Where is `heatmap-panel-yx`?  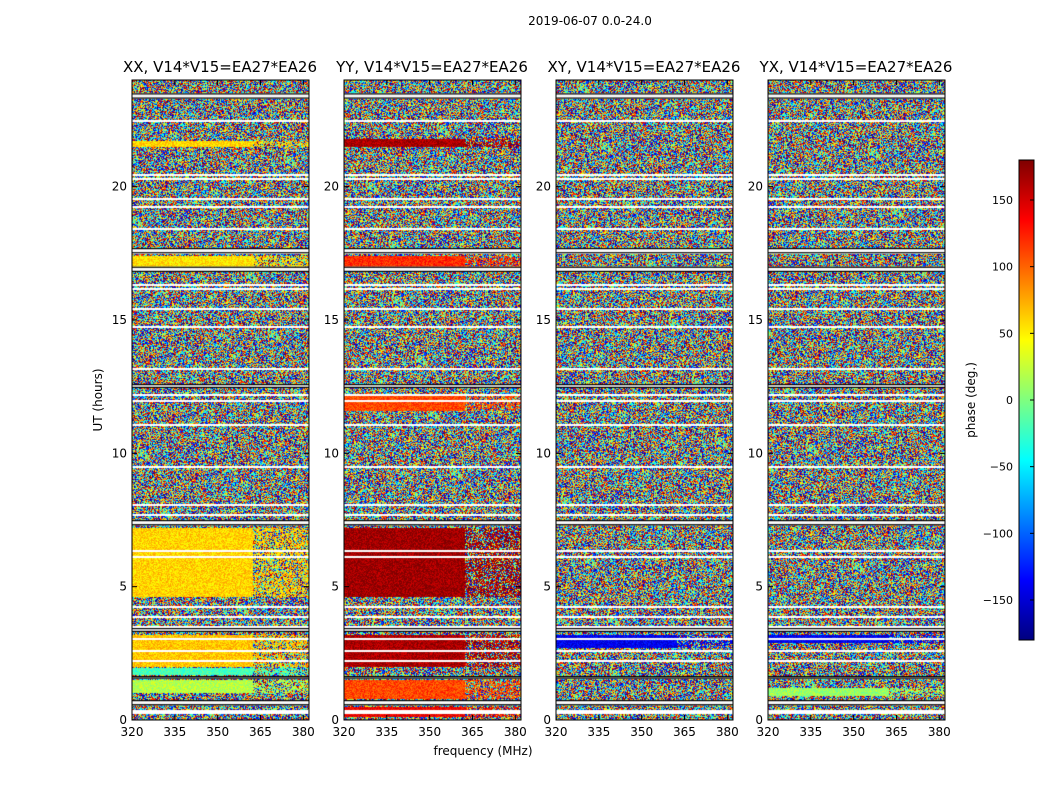
heatmap-panel-yx is located at coordinates (856, 400).